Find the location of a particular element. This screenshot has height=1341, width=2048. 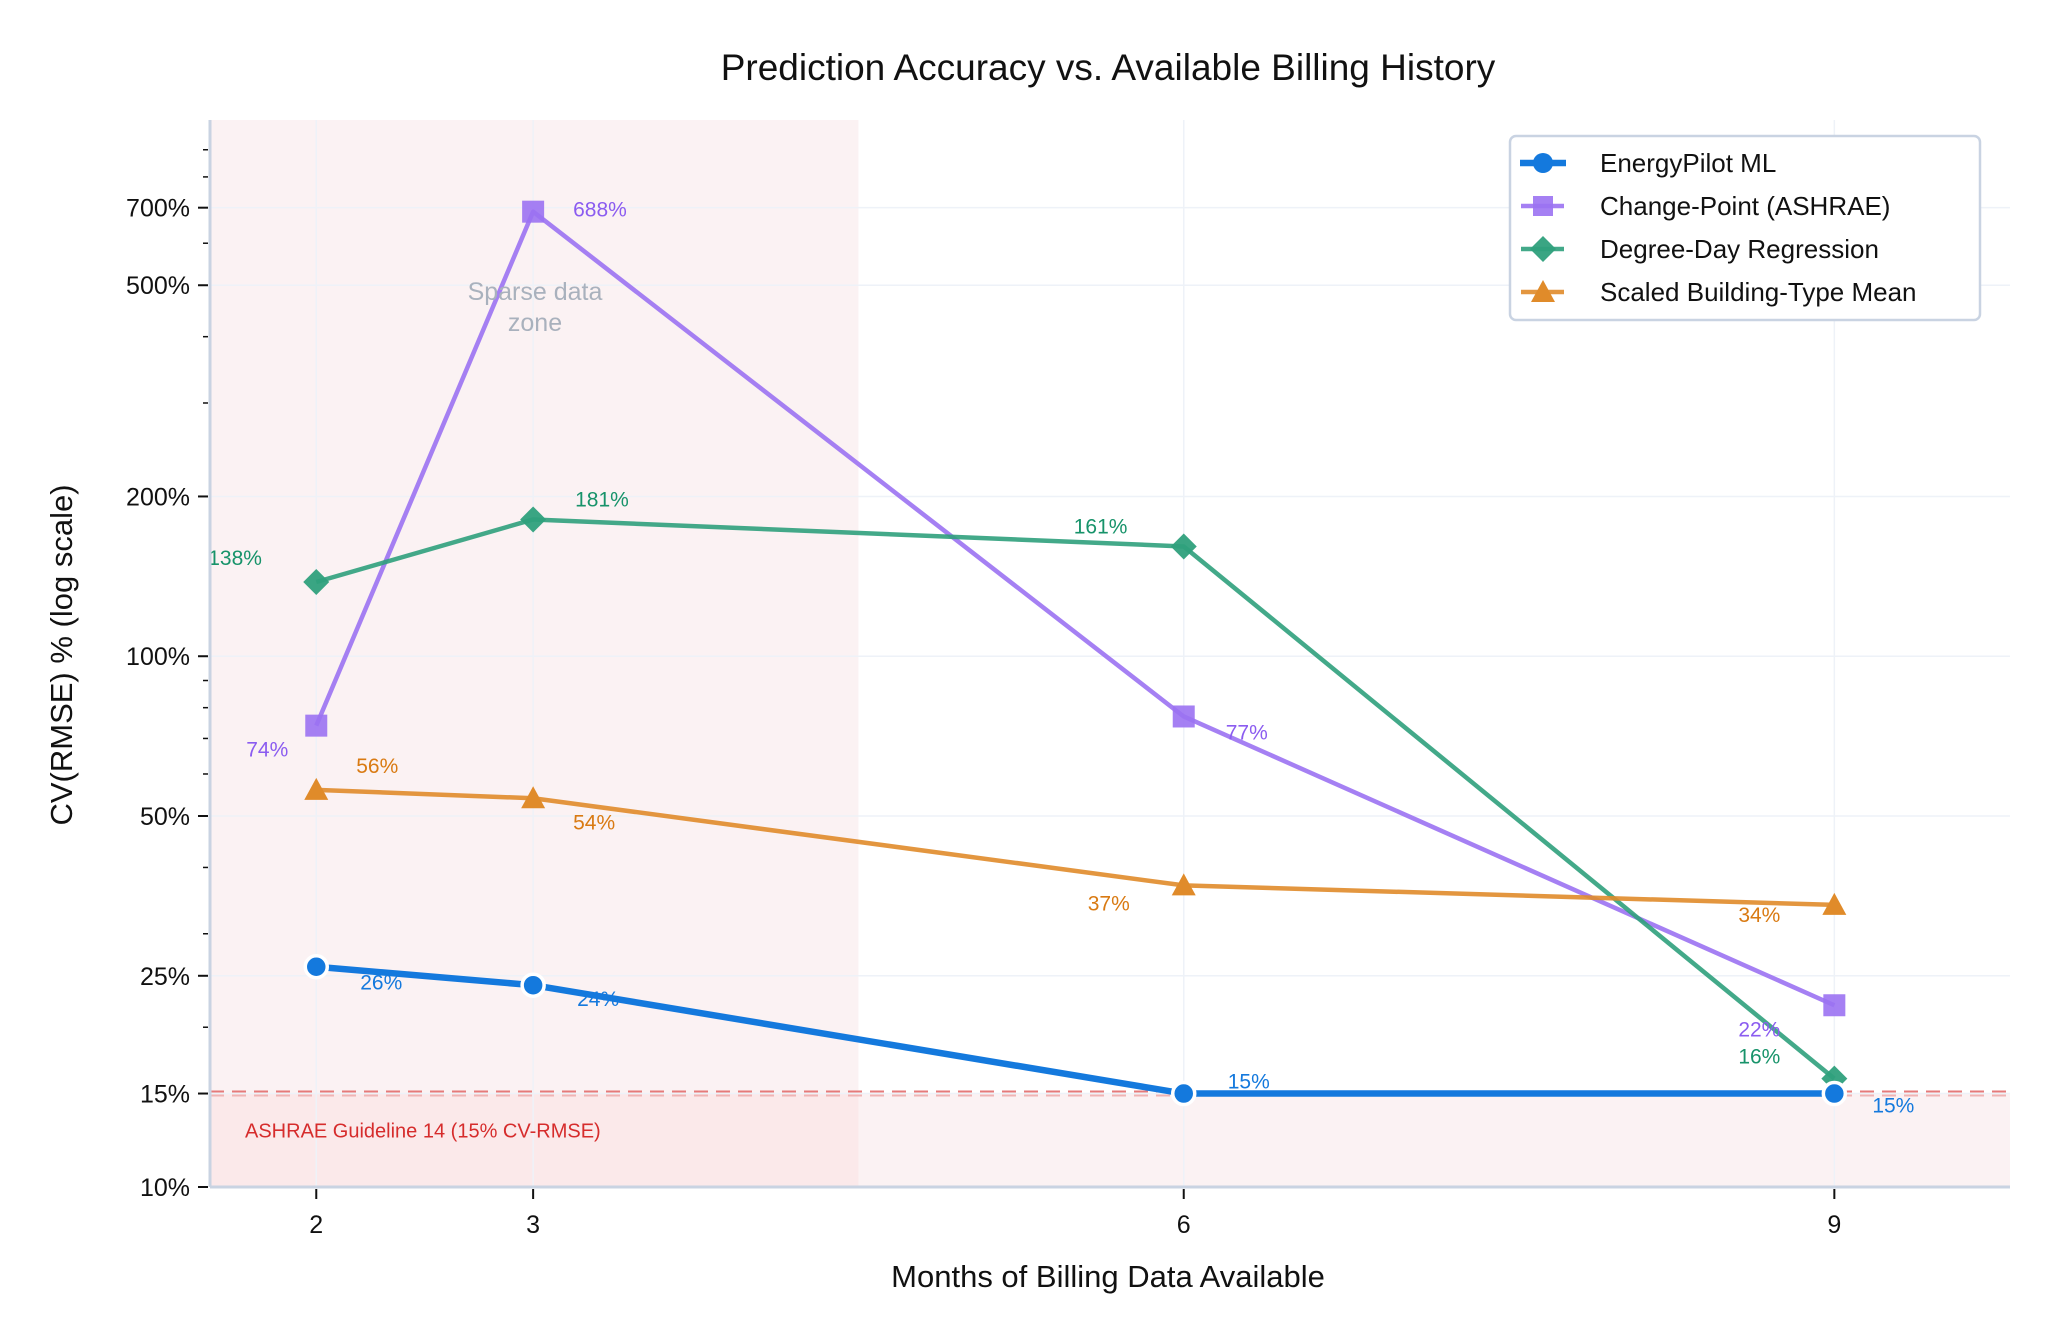

x-tick-label: 9 is located at coordinates (1834, 1225).